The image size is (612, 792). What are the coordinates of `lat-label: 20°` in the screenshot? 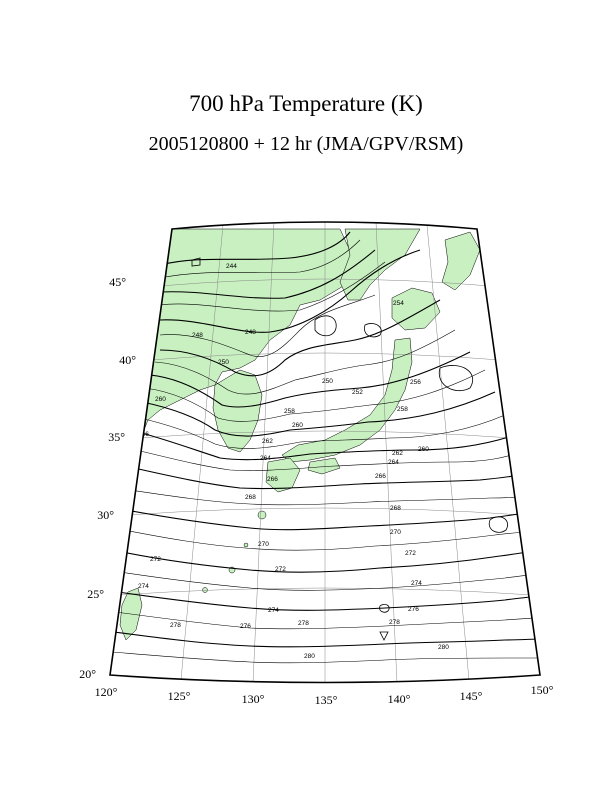 It's located at (87, 674).